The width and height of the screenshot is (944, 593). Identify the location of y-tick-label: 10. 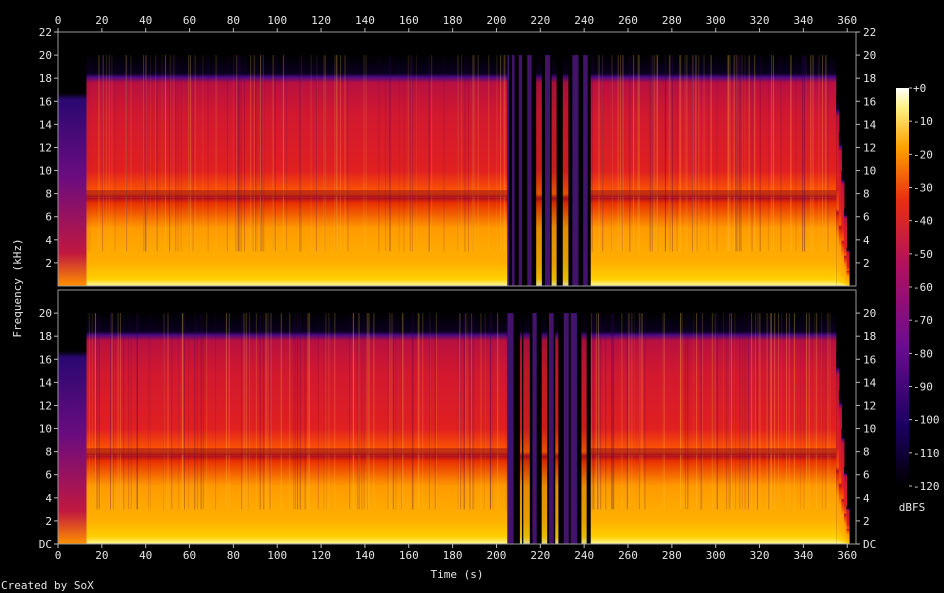
(45, 429).